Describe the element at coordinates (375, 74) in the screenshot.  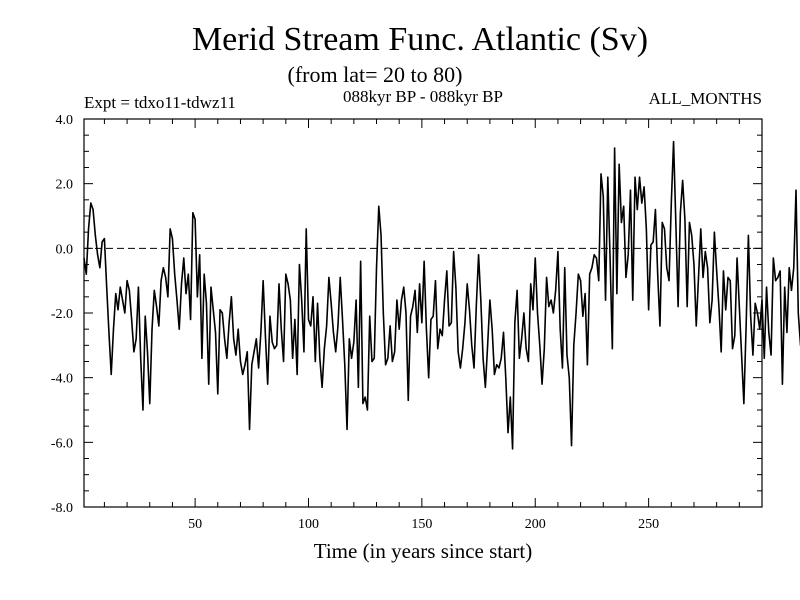
I see `chart-subtitle: (from lat= 20 to 80)` at that location.